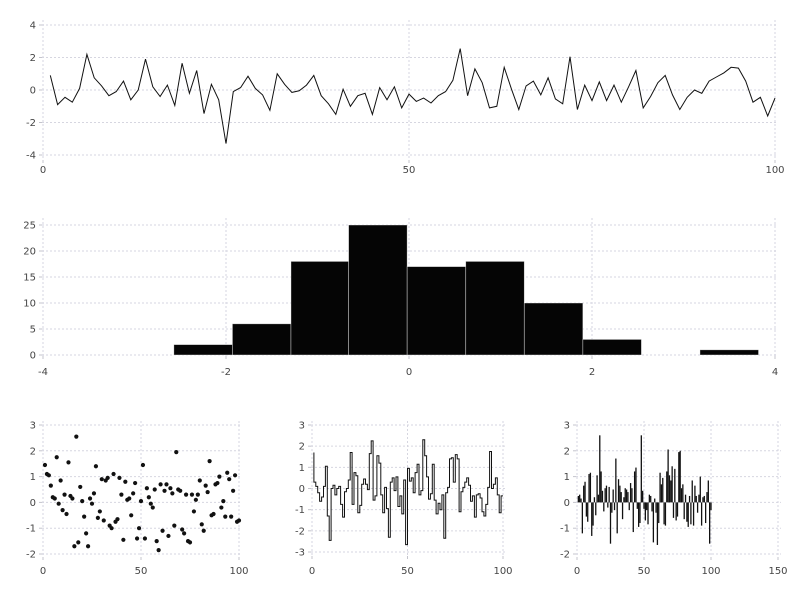  I want to click on svg-text: 150, so click(777, 571).